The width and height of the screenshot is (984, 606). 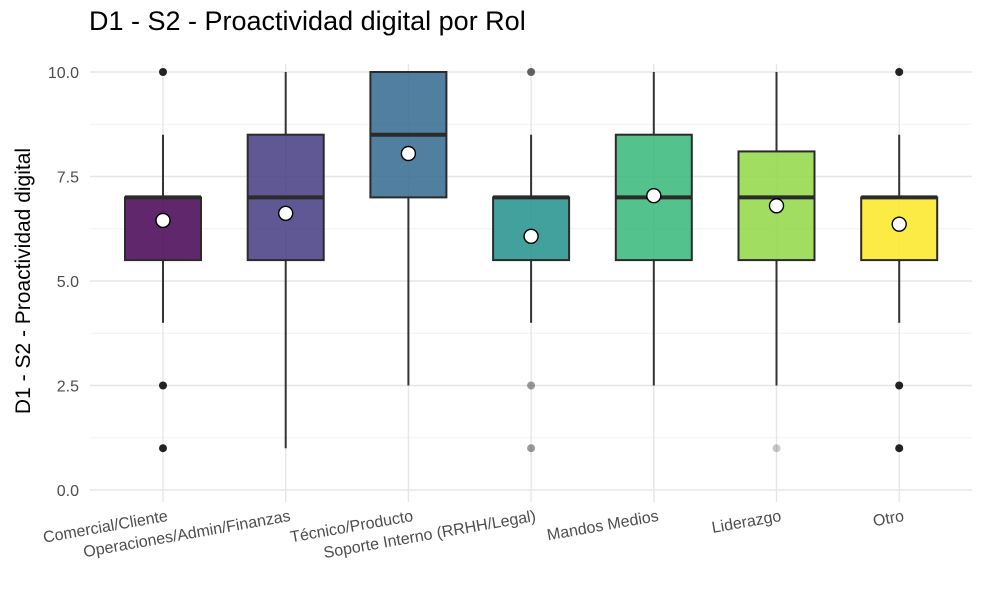 I want to click on chart-title: D1 - S2 - Proactividad digital por Rol, so click(x=307, y=21).